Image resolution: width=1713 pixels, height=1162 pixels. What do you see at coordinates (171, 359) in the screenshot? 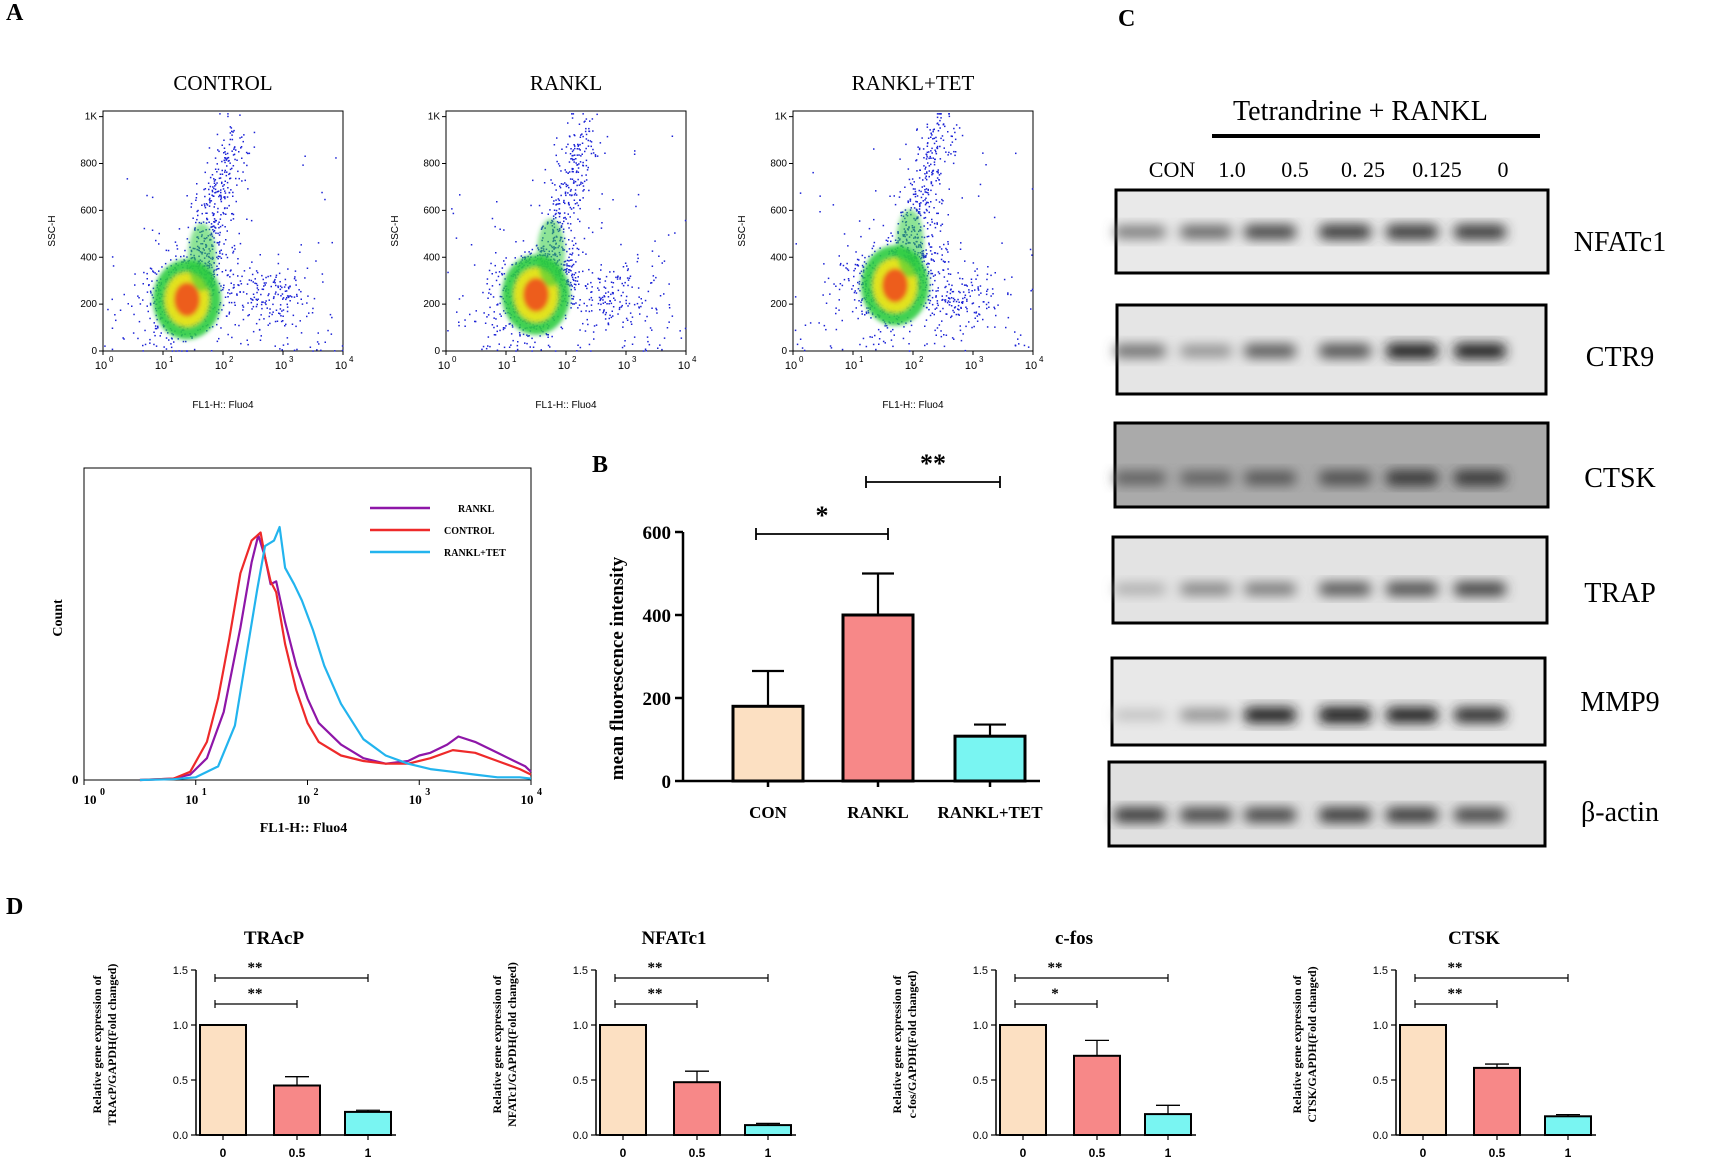
I see `x-tick-exponent: 1` at bounding box center [171, 359].